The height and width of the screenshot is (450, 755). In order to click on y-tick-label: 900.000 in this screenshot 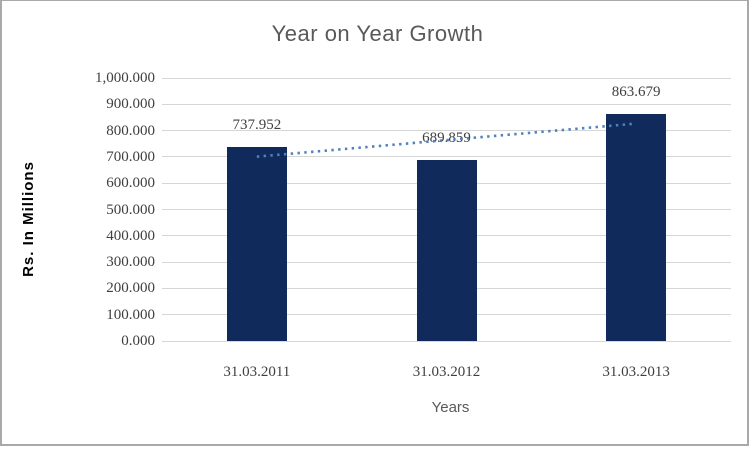, I will do `click(130, 104)`.